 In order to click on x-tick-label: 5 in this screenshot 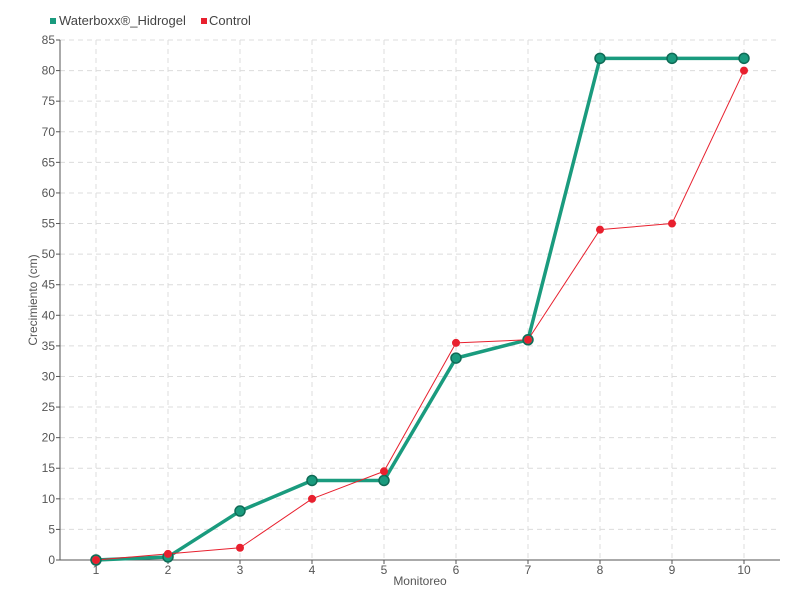, I will do `click(384, 570)`.